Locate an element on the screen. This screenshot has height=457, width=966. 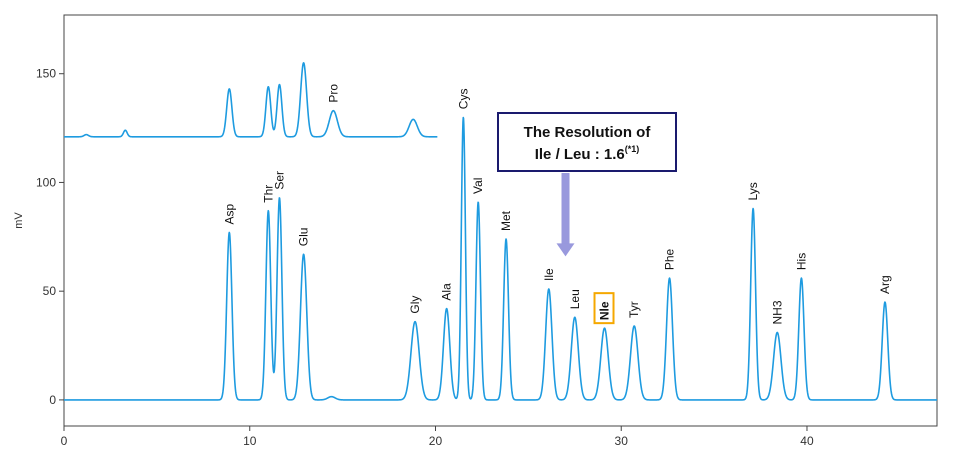
peak-label-group: Ile is located at coordinates (549, 274).